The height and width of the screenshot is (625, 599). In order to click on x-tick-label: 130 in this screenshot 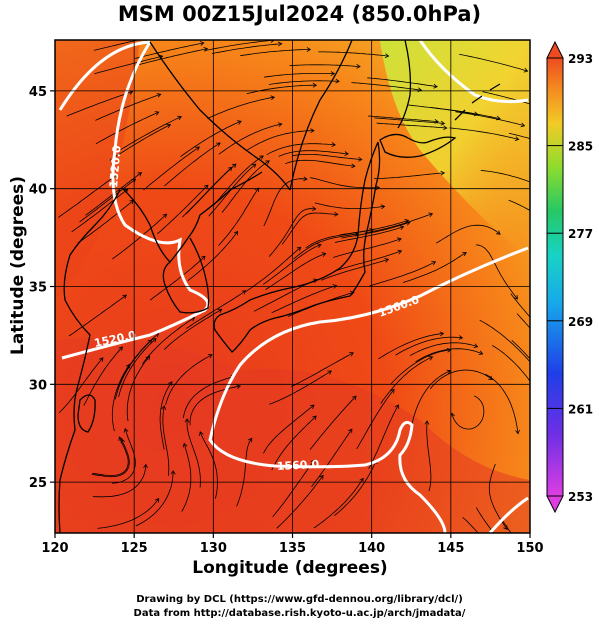, I will do `click(213, 548)`.